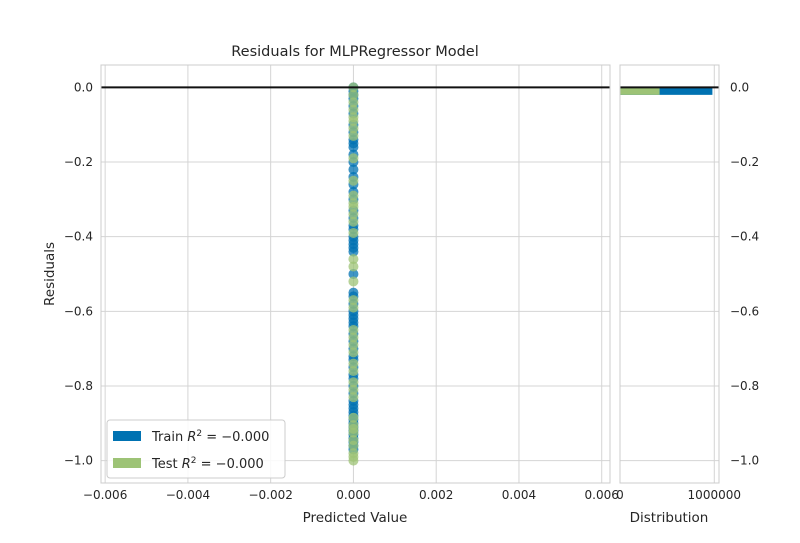 Image resolution: width=800 pixels, height=543 pixels. Describe the element at coordinates (739, 87) in the screenshot. I see `hist-y-tick-label: 0.0` at that location.